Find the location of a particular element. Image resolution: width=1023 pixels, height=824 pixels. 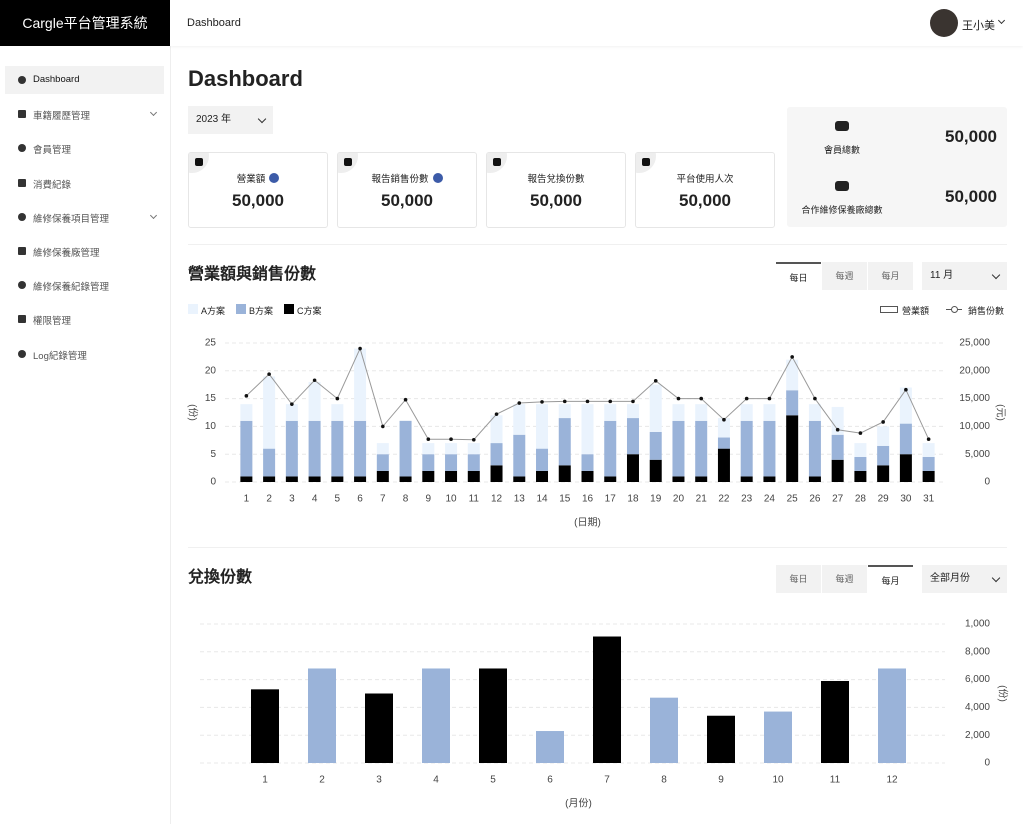

legend-label: 營業額 is located at coordinates (916, 311).